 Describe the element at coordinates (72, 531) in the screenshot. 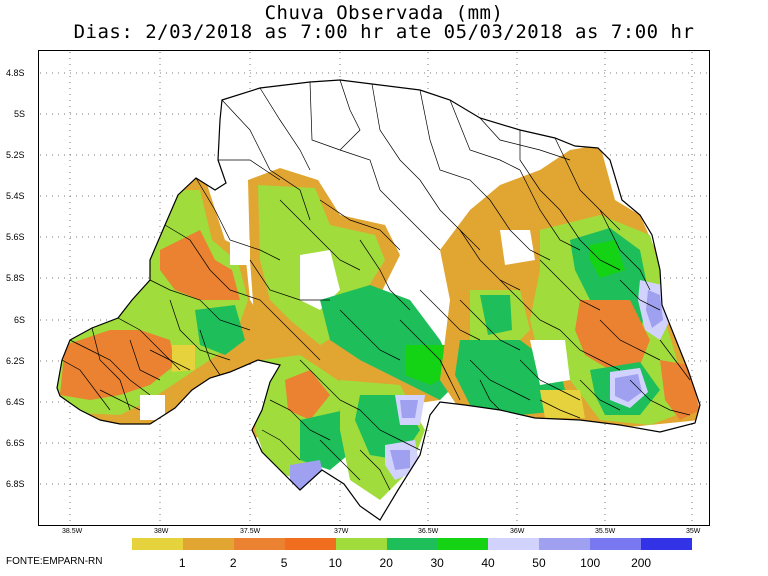

I see `lon-label: 38.5W` at that location.